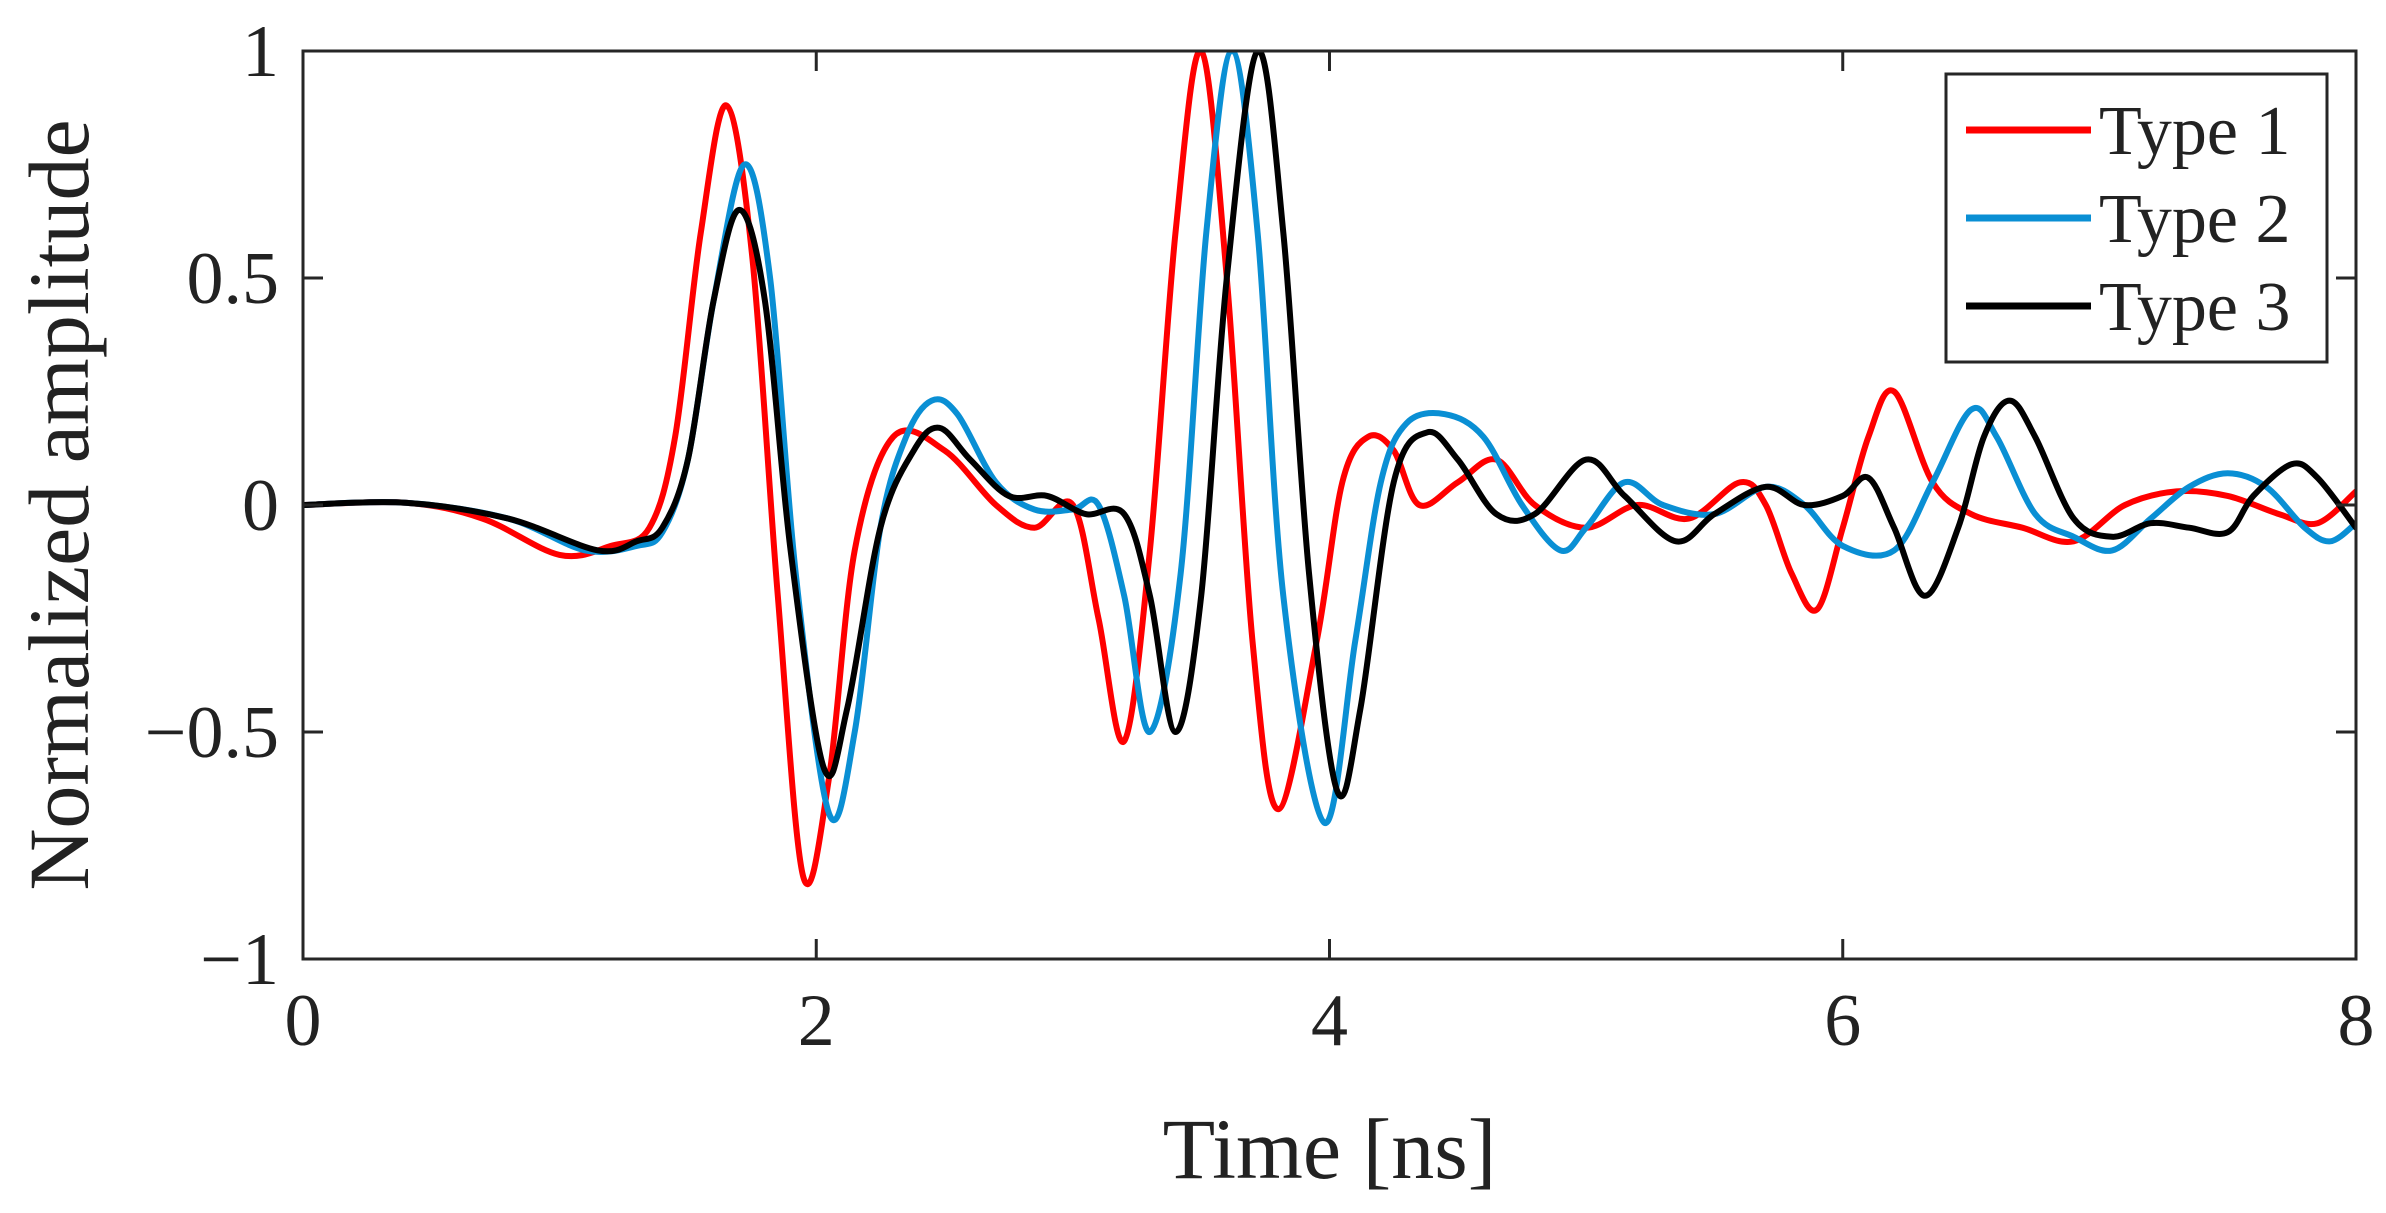 The width and height of the screenshot is (2386, 1213). I want to click on y-tick-label: 0.5, so click(233, 279).